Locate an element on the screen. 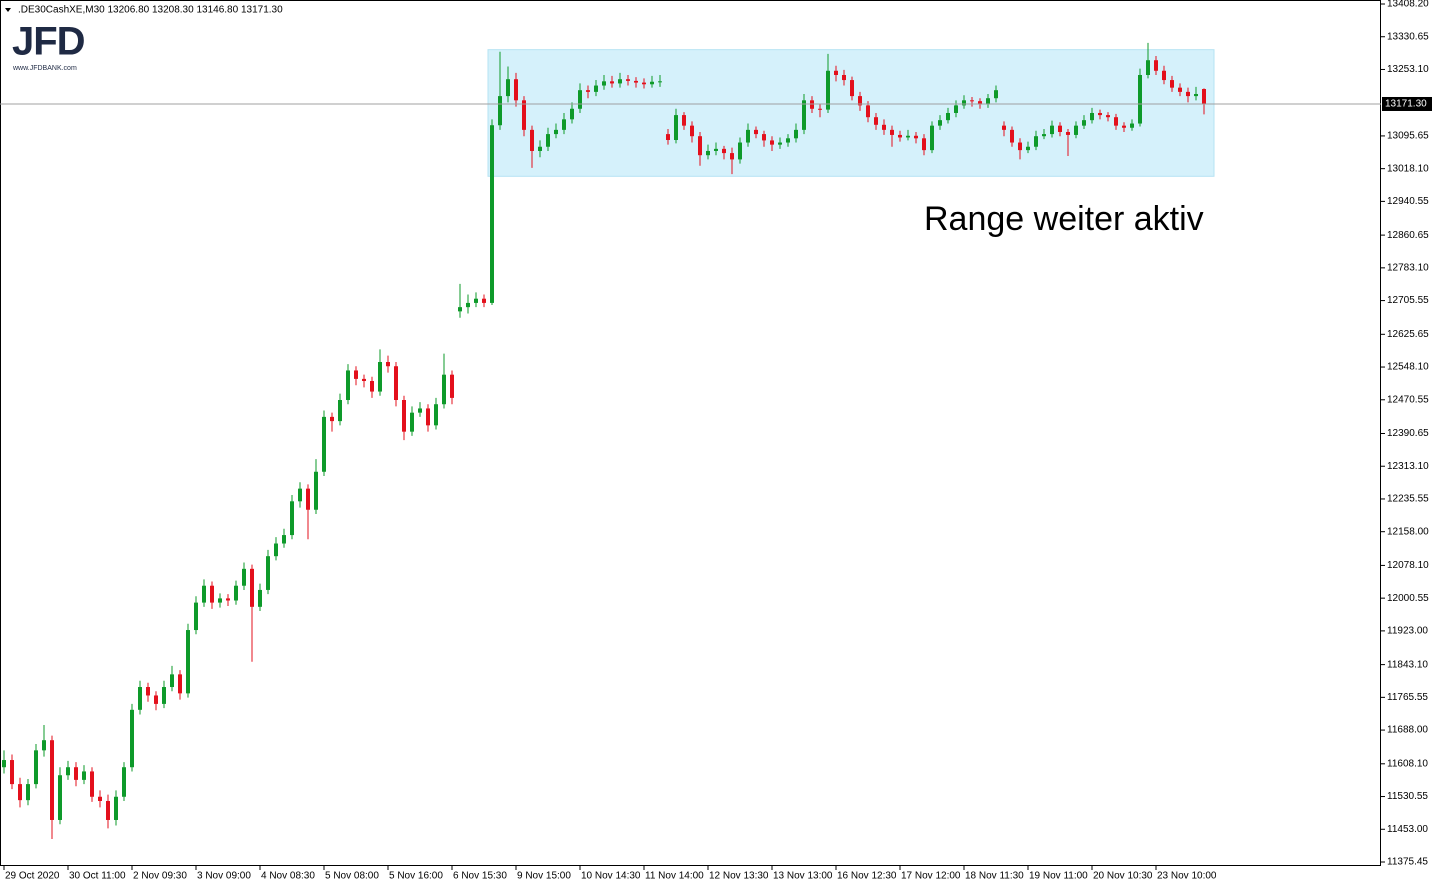 Image resolution: width=1433 pixels, height=886 pixels. x-tick-label: 4 Nov 08:30 is located at coordinates (288, 876).